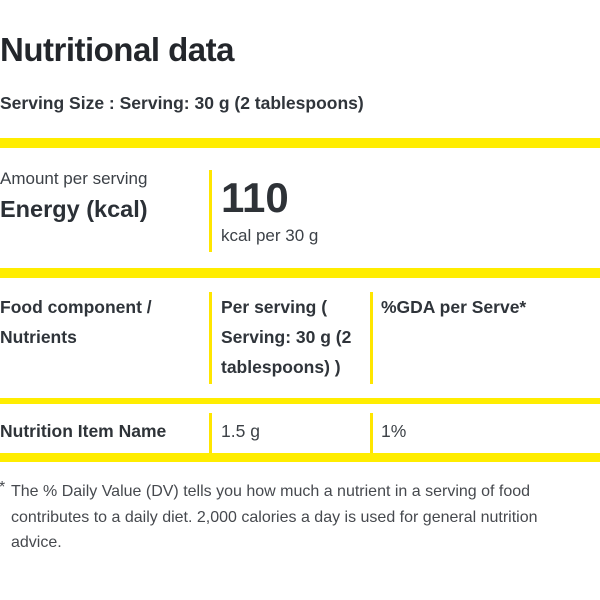 The width and height of the screenshot is (600, 600). What do you see at coordinates (300, 401) in the screenshot?
I see `divider-header` at bounding box center [300, 401].